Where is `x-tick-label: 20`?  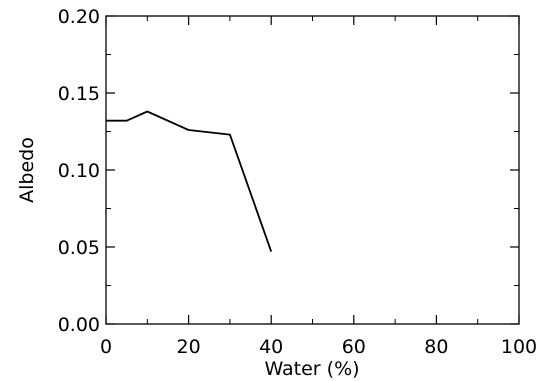 x-tick-label: 20 is located at coordinates (189, 347).